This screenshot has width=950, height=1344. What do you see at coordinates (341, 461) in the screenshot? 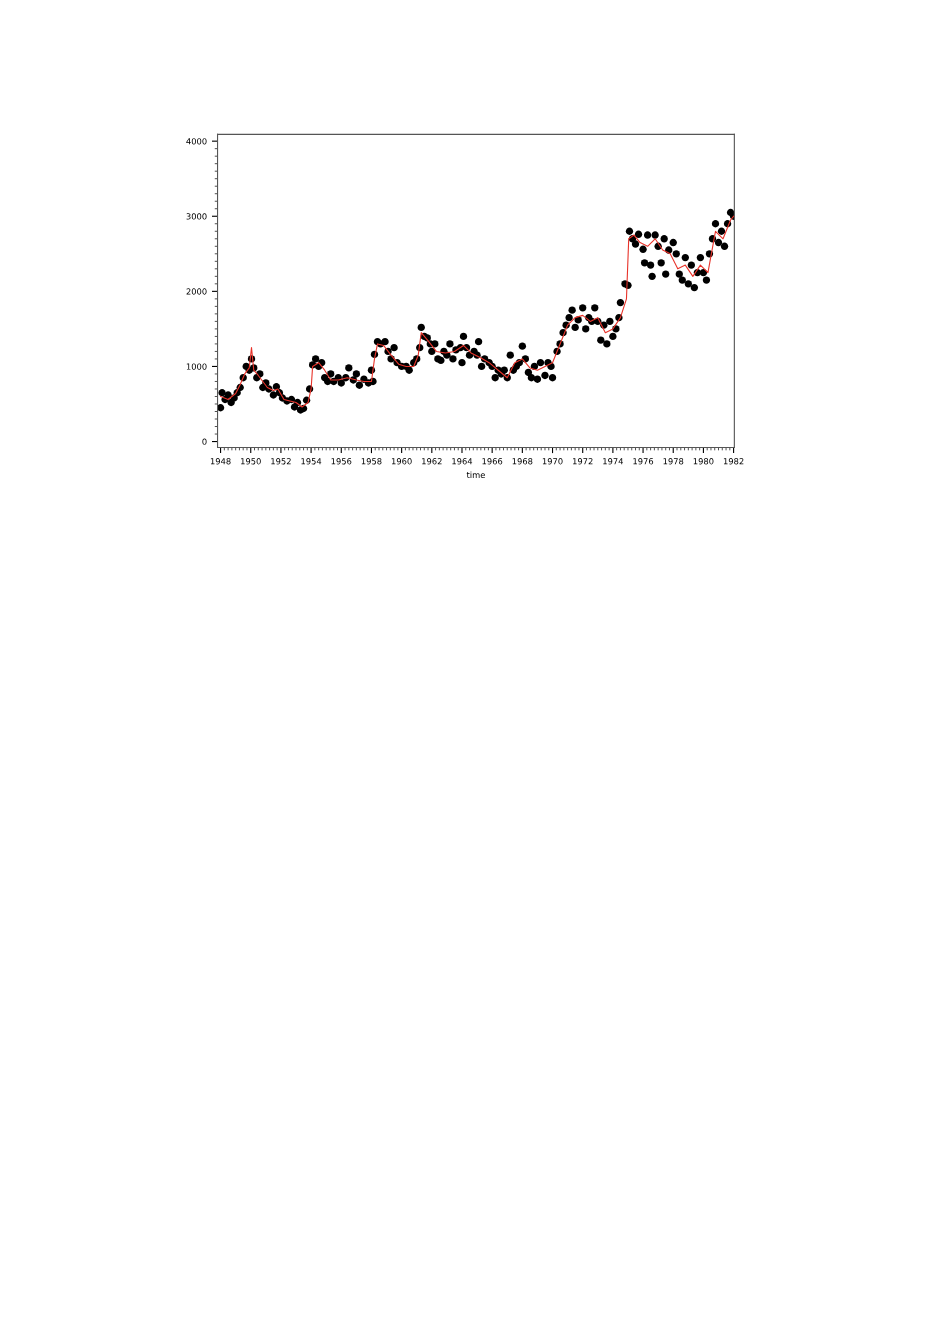
I see `x-tick-label: 1956` at bounding box center [341, 461].